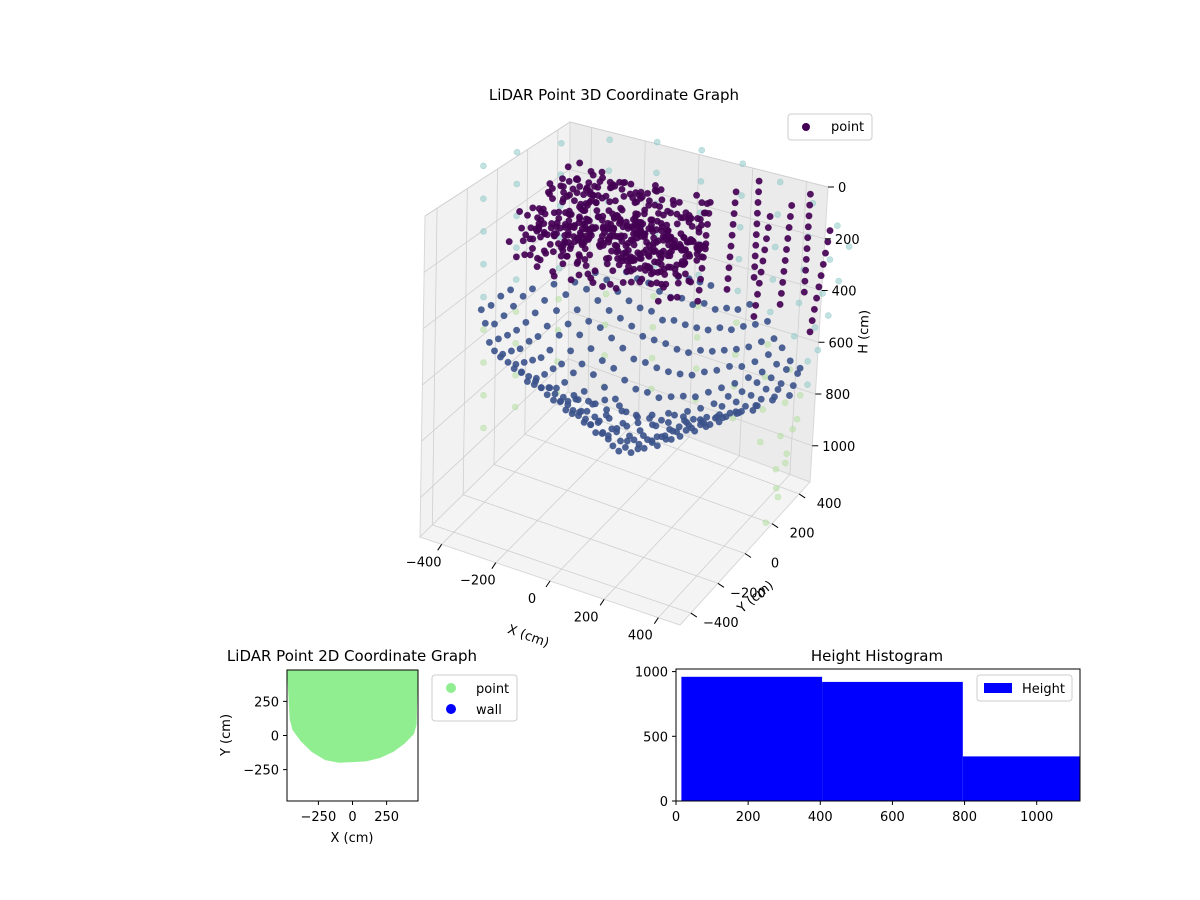  I want to click on plot2d-xtick-label: 250, so click(386, 817).